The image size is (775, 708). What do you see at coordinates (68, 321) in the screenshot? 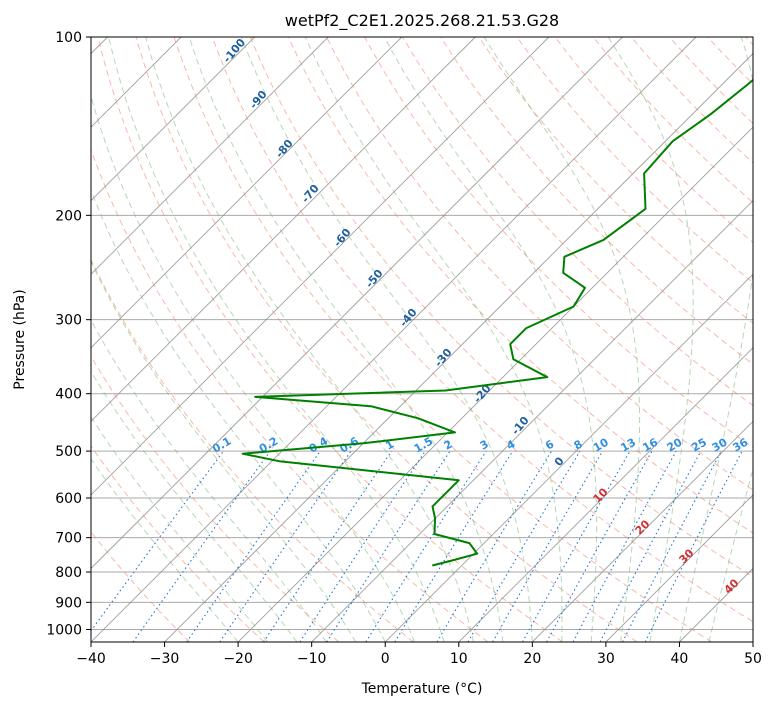
I see `y-tick-label: 300` at bounding box center [68, 321].